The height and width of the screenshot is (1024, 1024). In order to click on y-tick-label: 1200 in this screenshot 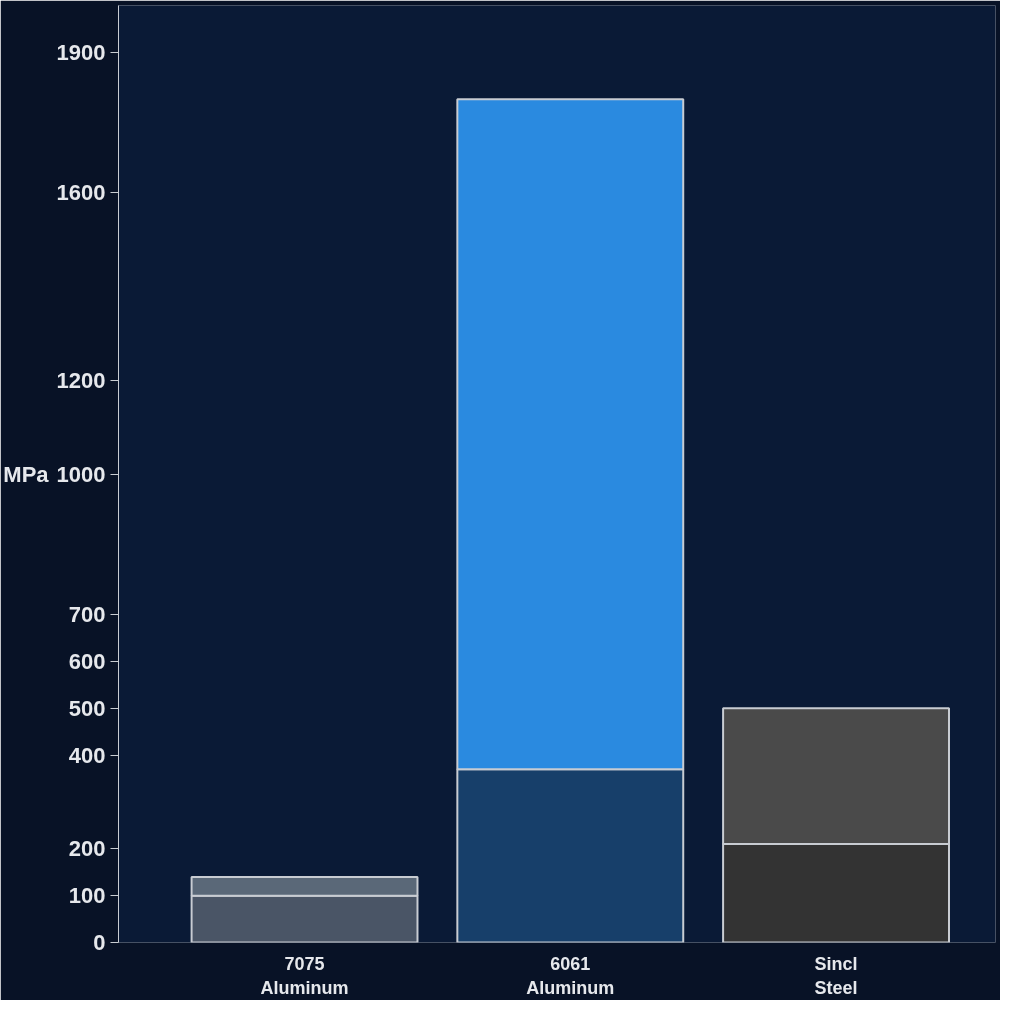, I will do `click(81, 380)`.